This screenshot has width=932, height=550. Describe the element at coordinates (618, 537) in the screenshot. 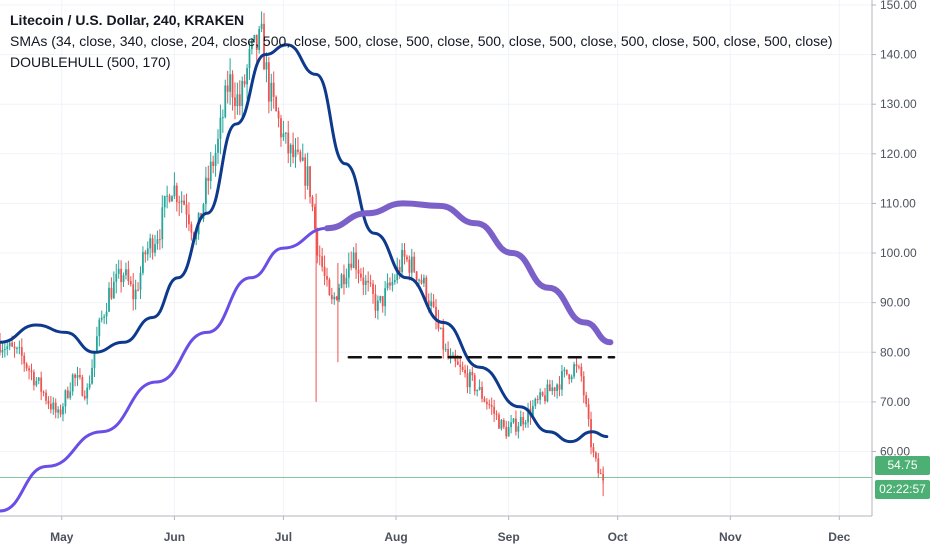

I see `x-tick-label: Oct` at that location.